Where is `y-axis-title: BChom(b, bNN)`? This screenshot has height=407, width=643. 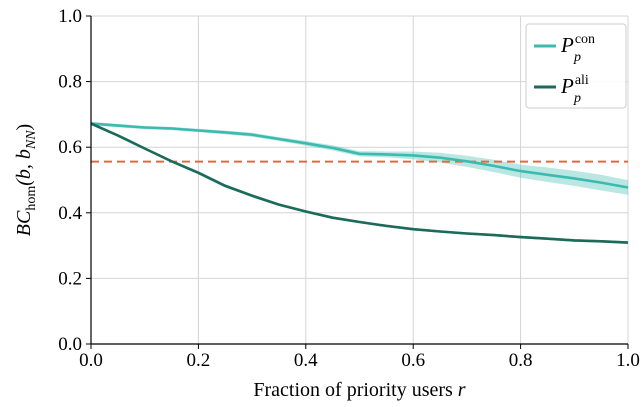
y-axis-title: BChom(b, bNN) is located at coordinates (26, 180).